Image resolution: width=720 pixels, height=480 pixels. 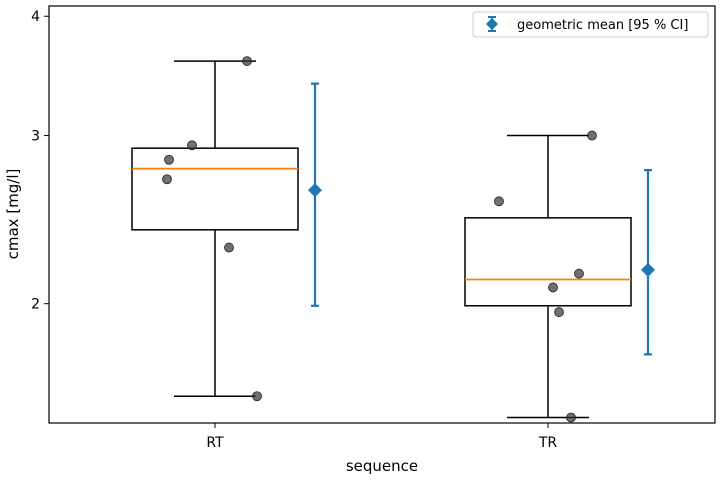 What do you see at coordinates (215, 443) in the screenshot?
I see `x-tick-label-rt: RT` at bounding box center [215, 443].